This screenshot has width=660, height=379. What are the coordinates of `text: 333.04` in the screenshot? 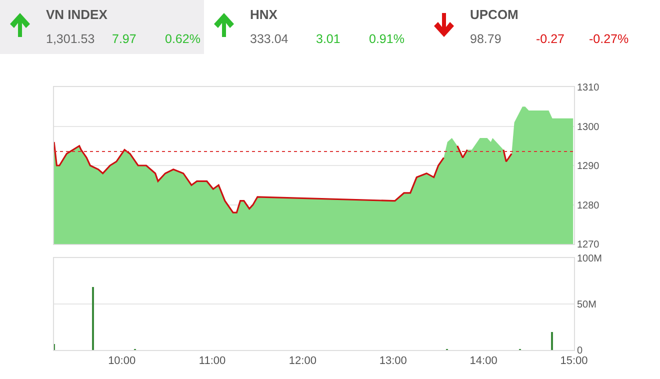 It's located at (269, 39).